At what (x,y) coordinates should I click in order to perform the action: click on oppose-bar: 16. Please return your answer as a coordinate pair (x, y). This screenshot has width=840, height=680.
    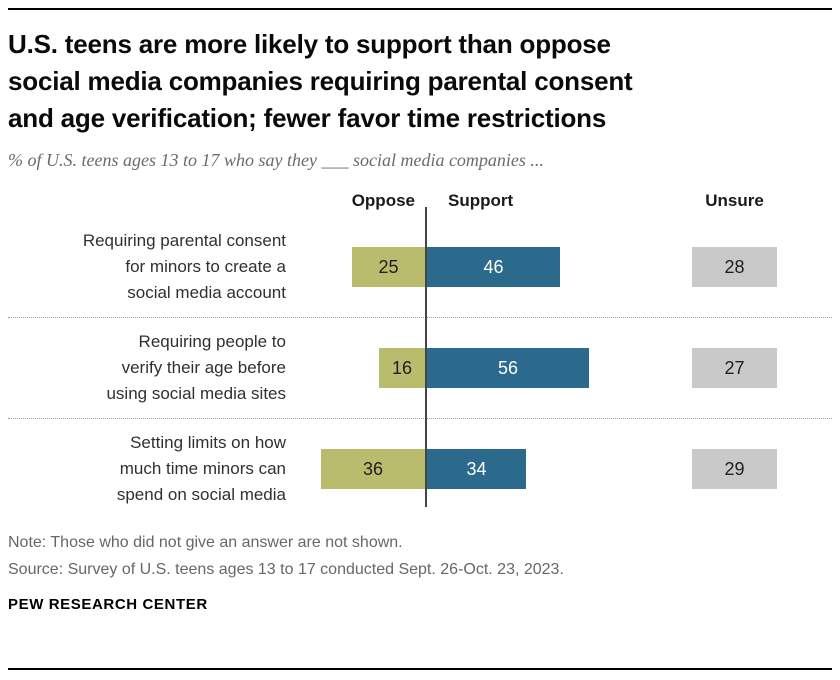
    Looking at the image, I should click on (402, 368).